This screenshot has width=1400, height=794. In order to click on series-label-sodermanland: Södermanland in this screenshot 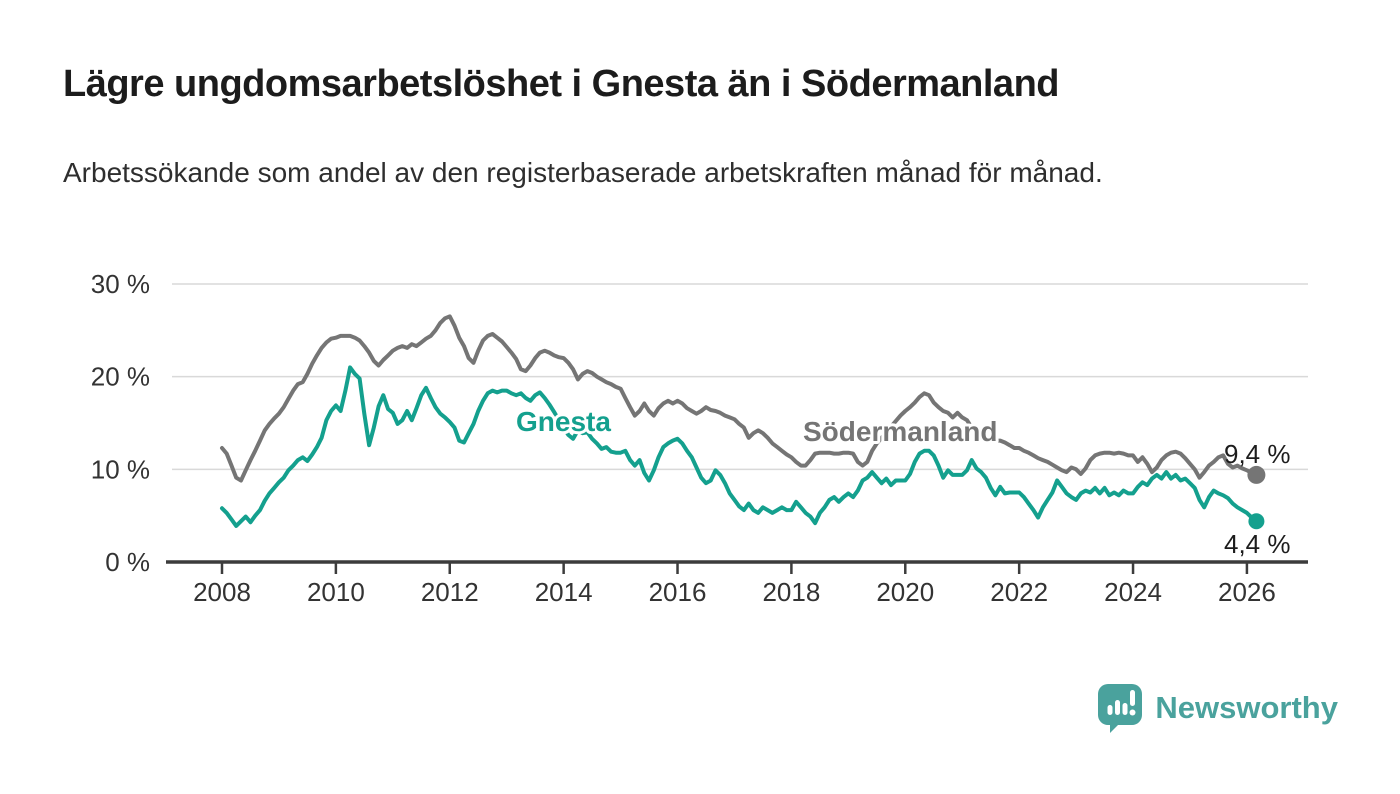, I will do `click(900, 431)`.